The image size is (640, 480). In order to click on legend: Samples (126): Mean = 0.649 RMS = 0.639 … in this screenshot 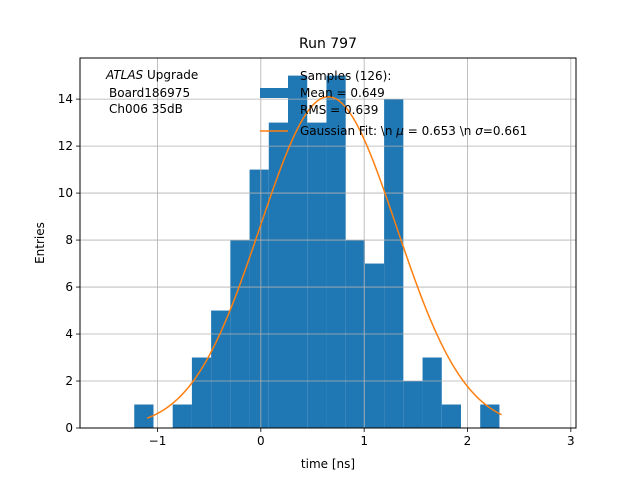, I will do `click(393, 103)`.